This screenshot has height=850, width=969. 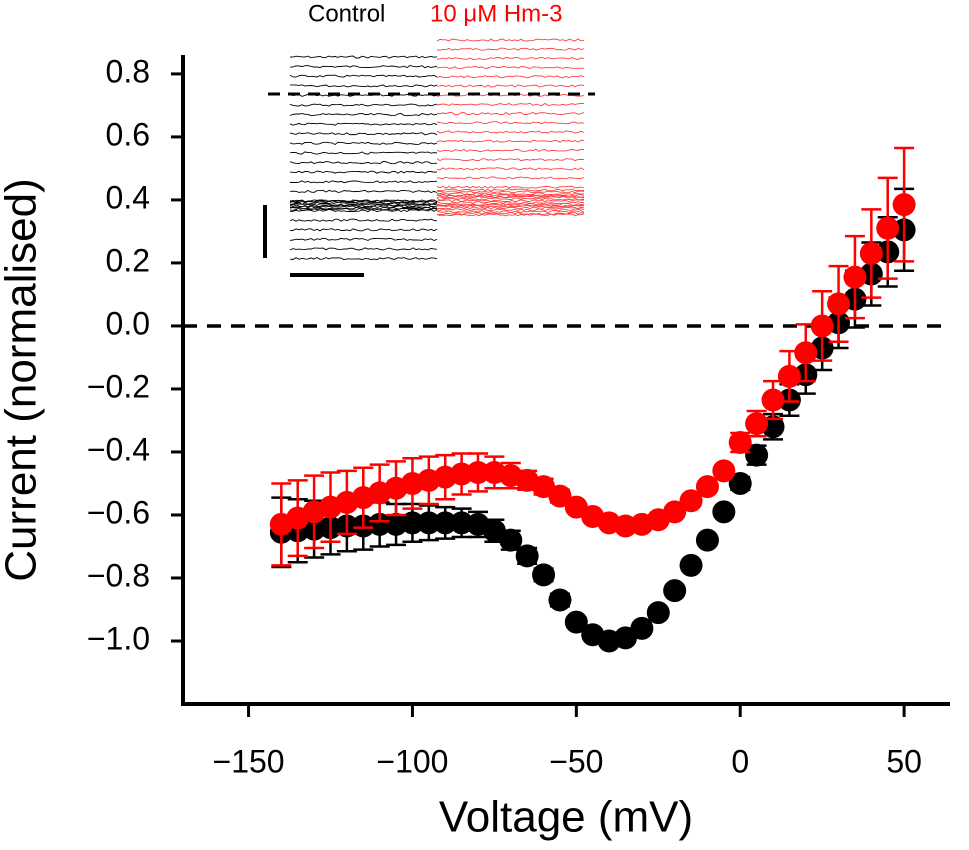 I want to click on y-tick-label: 0.4, so click(x=128, y=197).